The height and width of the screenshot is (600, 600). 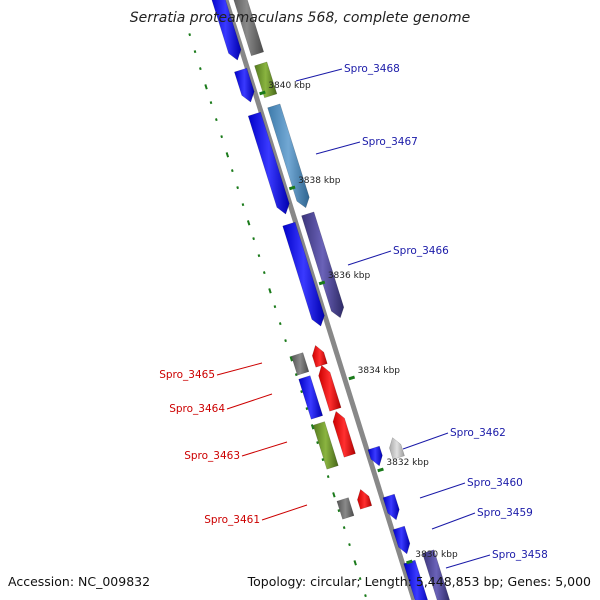 What do you see at coordinates (232, 520) in the screenshot?
I see `gene-label-reverse: Spro_3461` at bounding box center [232, 520].